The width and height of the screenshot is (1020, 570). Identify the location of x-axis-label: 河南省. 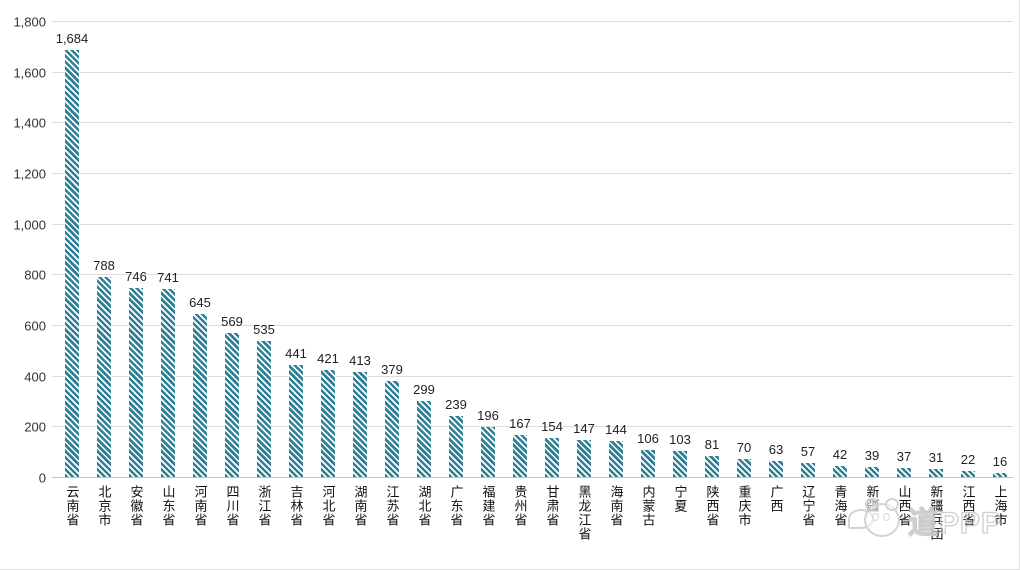
(200, 506).